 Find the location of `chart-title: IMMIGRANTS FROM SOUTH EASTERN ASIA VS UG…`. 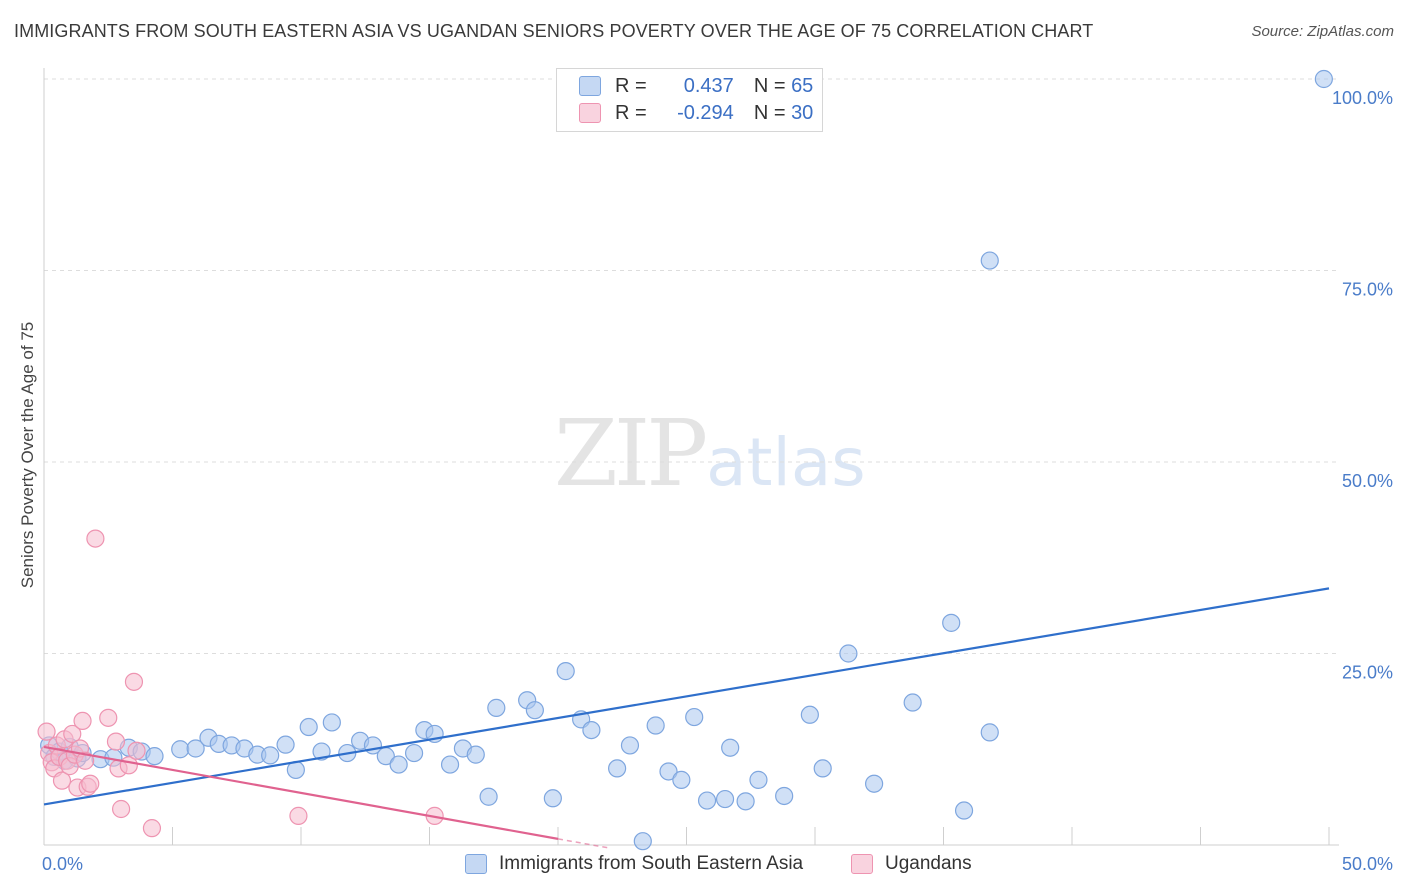

chart-title: IMMIGRANTS FROM SOUTH EASTERN ASIA VS UG… is located at coordinates (554, 31).